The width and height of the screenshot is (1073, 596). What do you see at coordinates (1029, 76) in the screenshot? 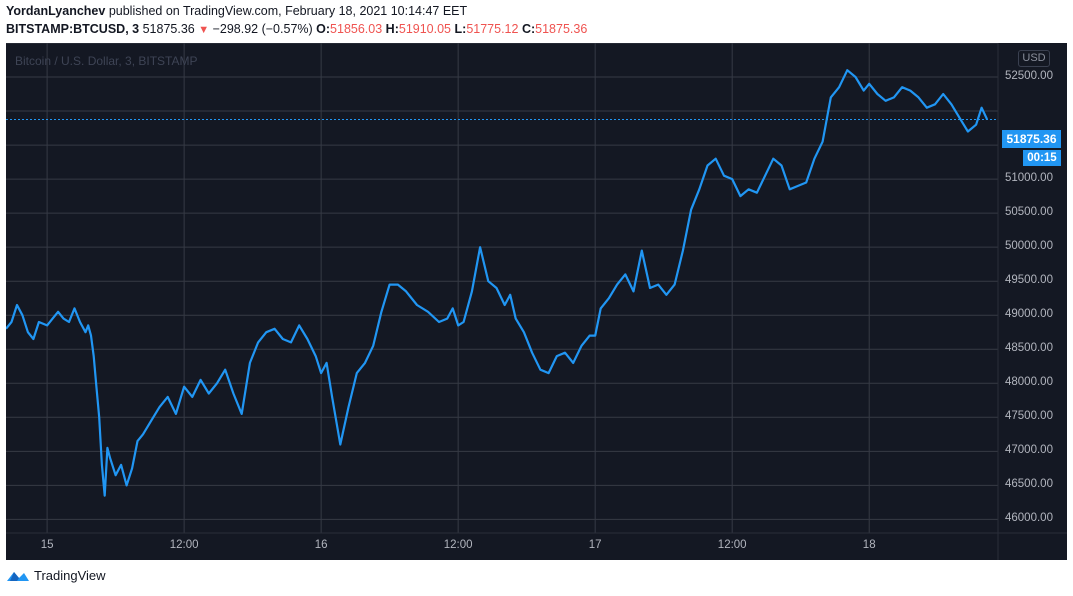
I see `y-tick-label: 52500.00` at bounding box center [1029, 76].